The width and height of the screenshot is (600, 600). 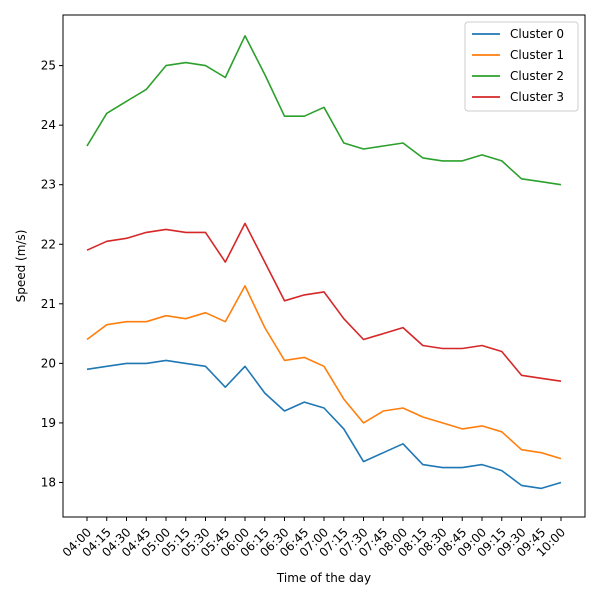 I want to click on y-tick-label-2: 20, so click(x=48, y=363).